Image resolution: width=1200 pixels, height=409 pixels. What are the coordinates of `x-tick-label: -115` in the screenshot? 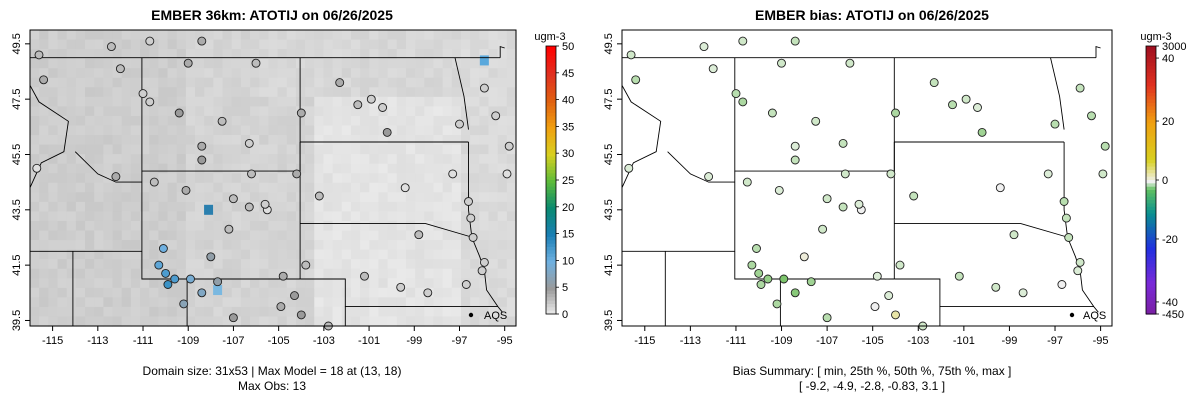 It's located at (52, 341).